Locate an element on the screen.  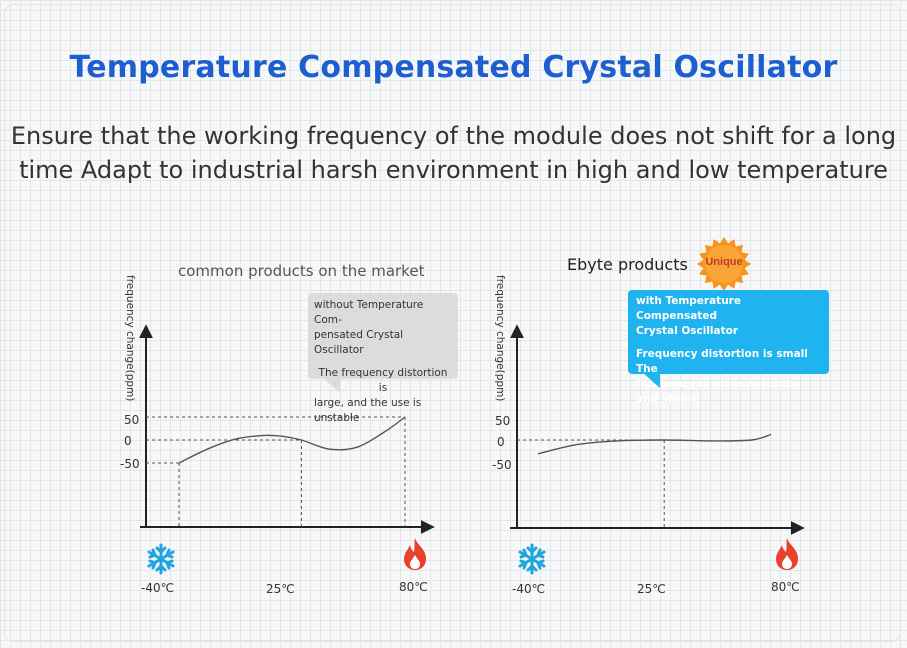
right-callout-line-4: frequency is more accurate and stable is located at coordinates (717, 391).